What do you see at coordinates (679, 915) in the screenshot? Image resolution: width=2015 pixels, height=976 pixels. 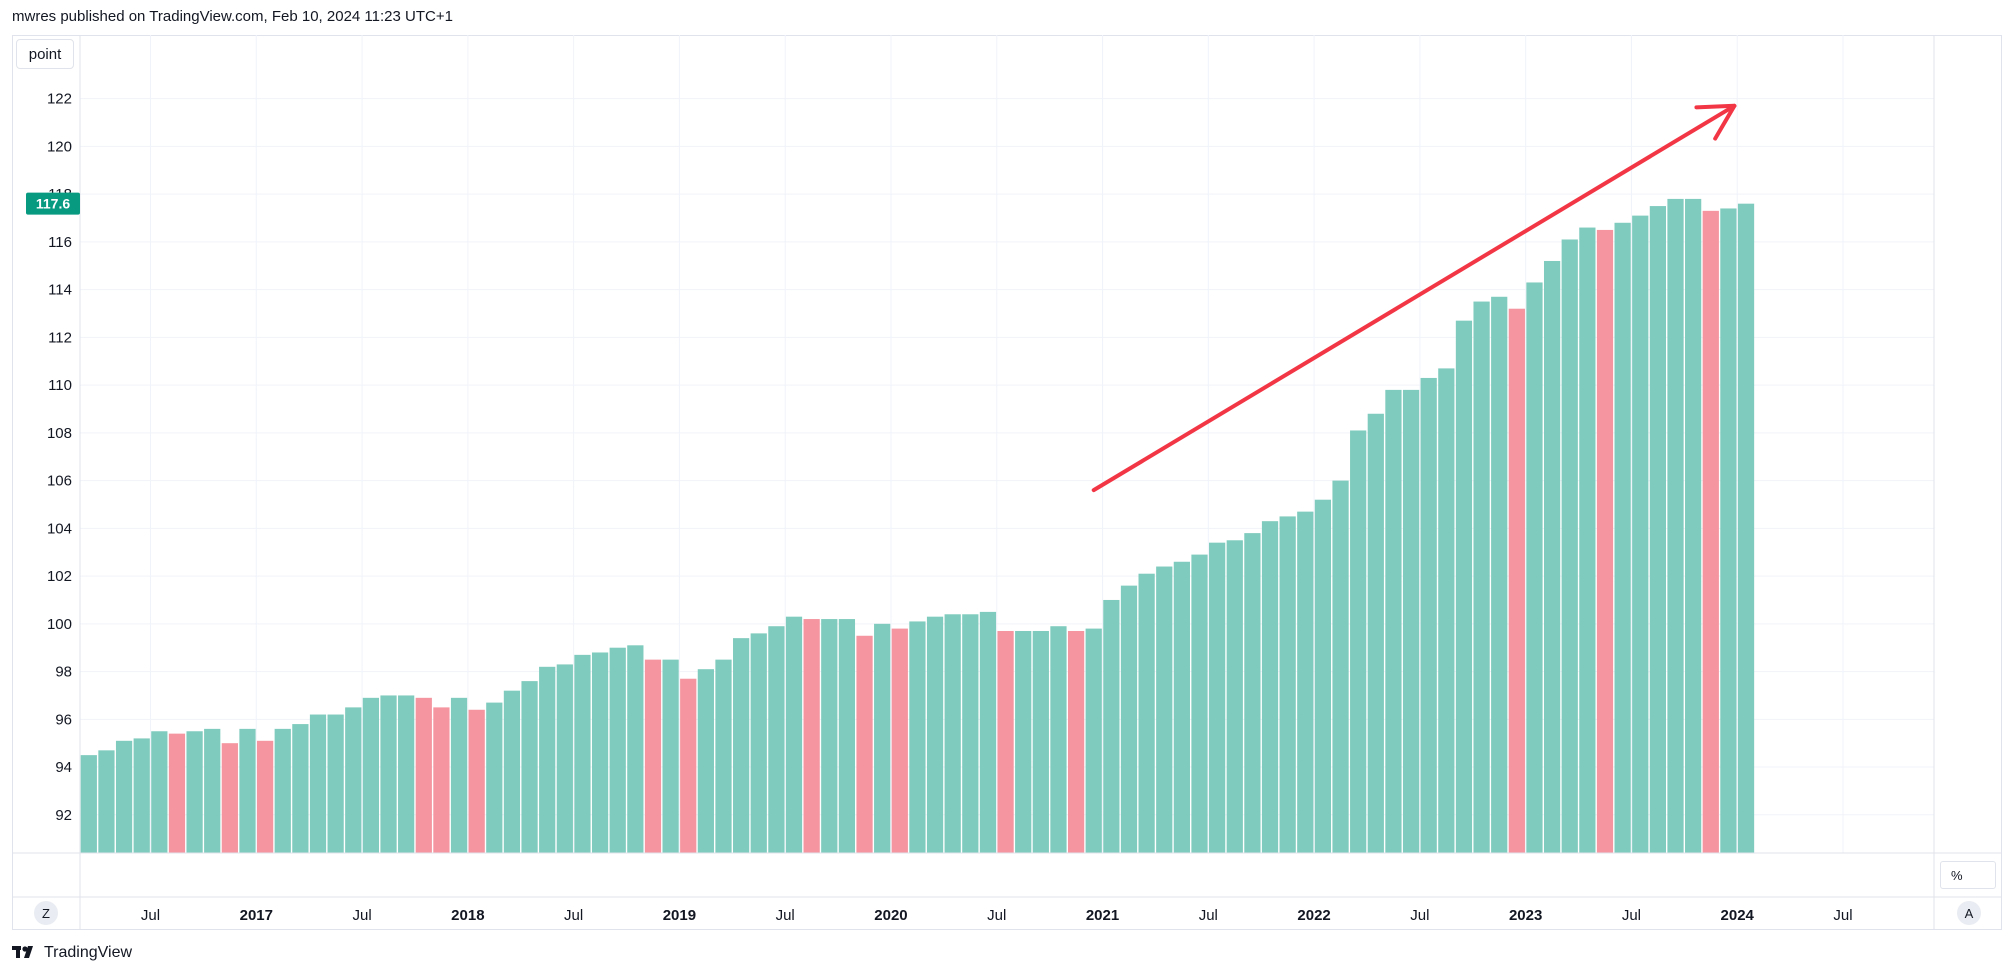 I see `x-tick-label: 2019` at bounding box center [679, 915].